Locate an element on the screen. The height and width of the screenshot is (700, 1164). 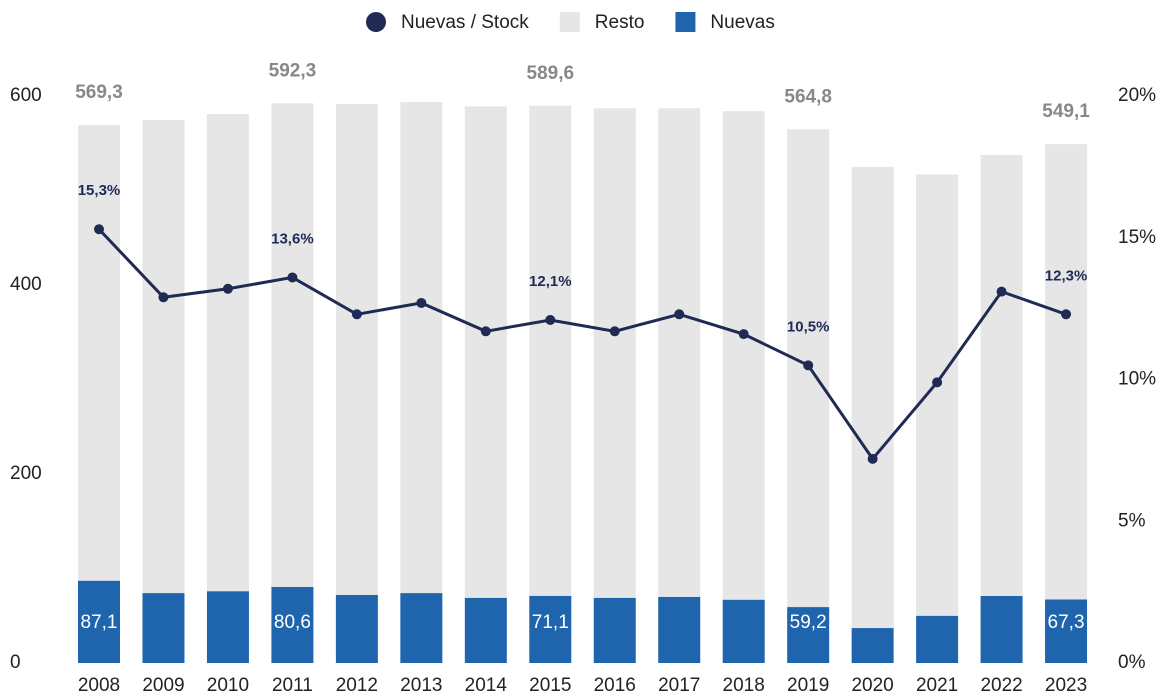
x-tick-label: 2016 is located at coordinates (615, 685).